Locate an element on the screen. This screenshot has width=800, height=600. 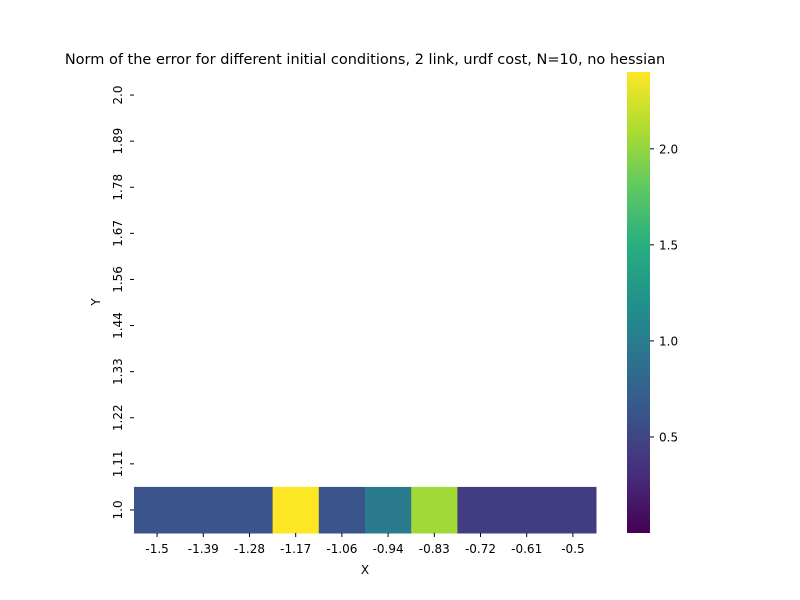
colorbar-tick-label: 1.0 is located at coordinates (668, 341).